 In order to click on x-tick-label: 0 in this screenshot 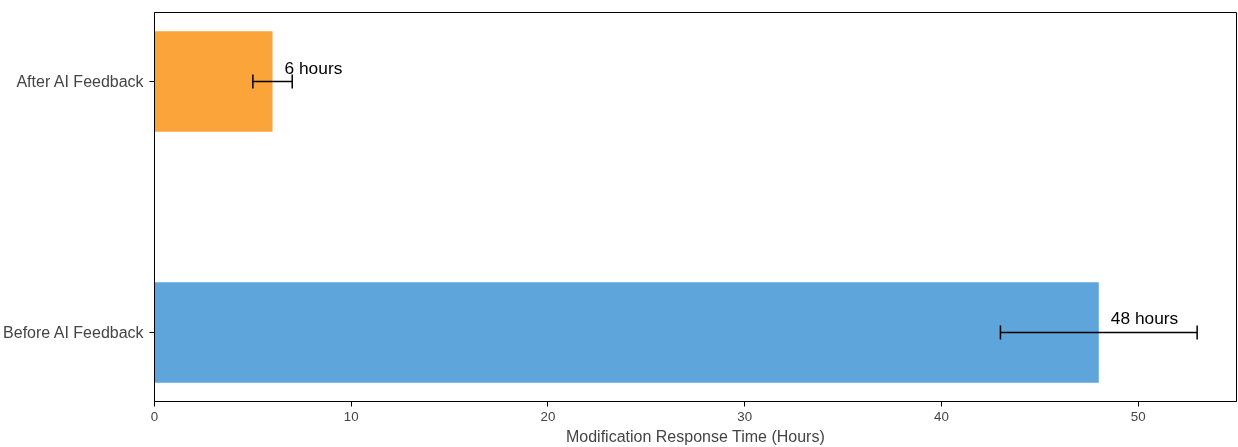, I will do `click(154, 416)`.